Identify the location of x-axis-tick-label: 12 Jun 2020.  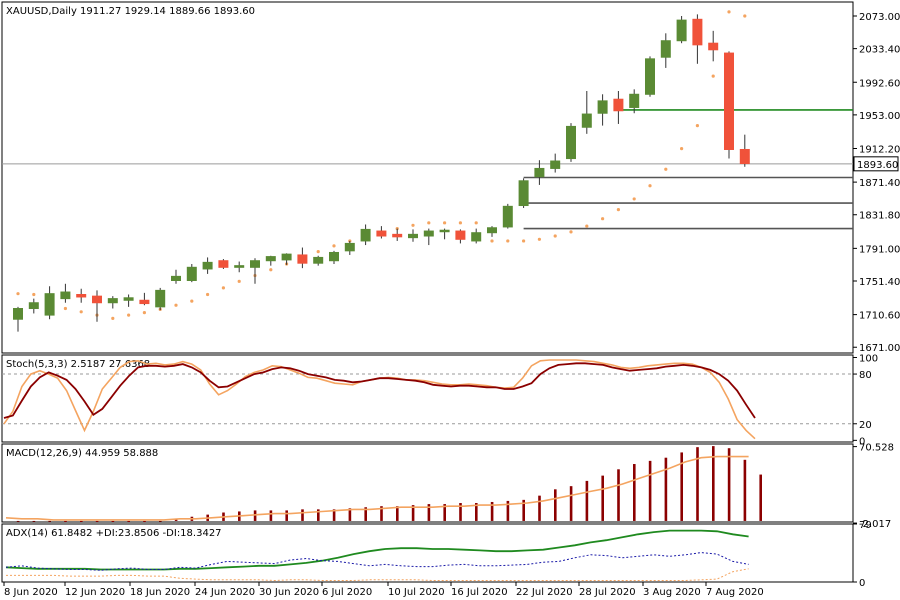
(95, 592).